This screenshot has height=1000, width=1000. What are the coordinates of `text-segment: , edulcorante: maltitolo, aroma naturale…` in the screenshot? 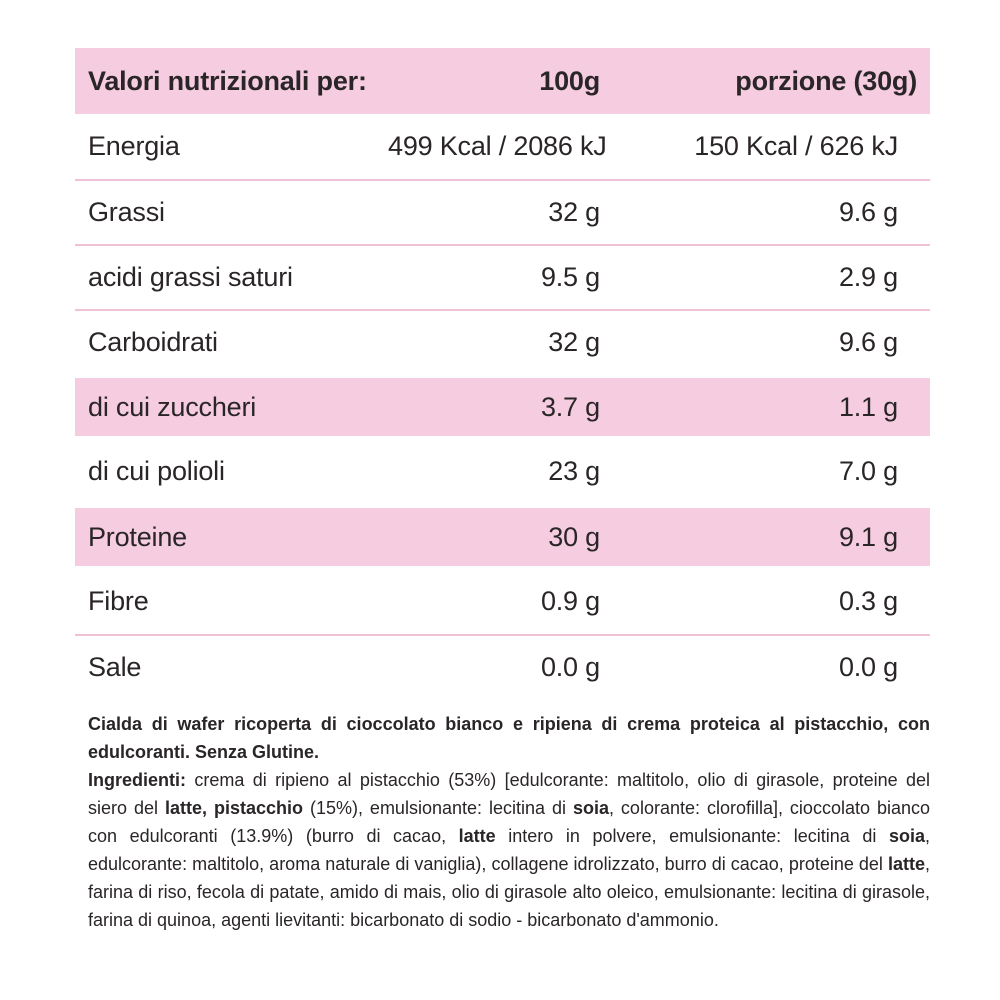 It's located at (509, 850).